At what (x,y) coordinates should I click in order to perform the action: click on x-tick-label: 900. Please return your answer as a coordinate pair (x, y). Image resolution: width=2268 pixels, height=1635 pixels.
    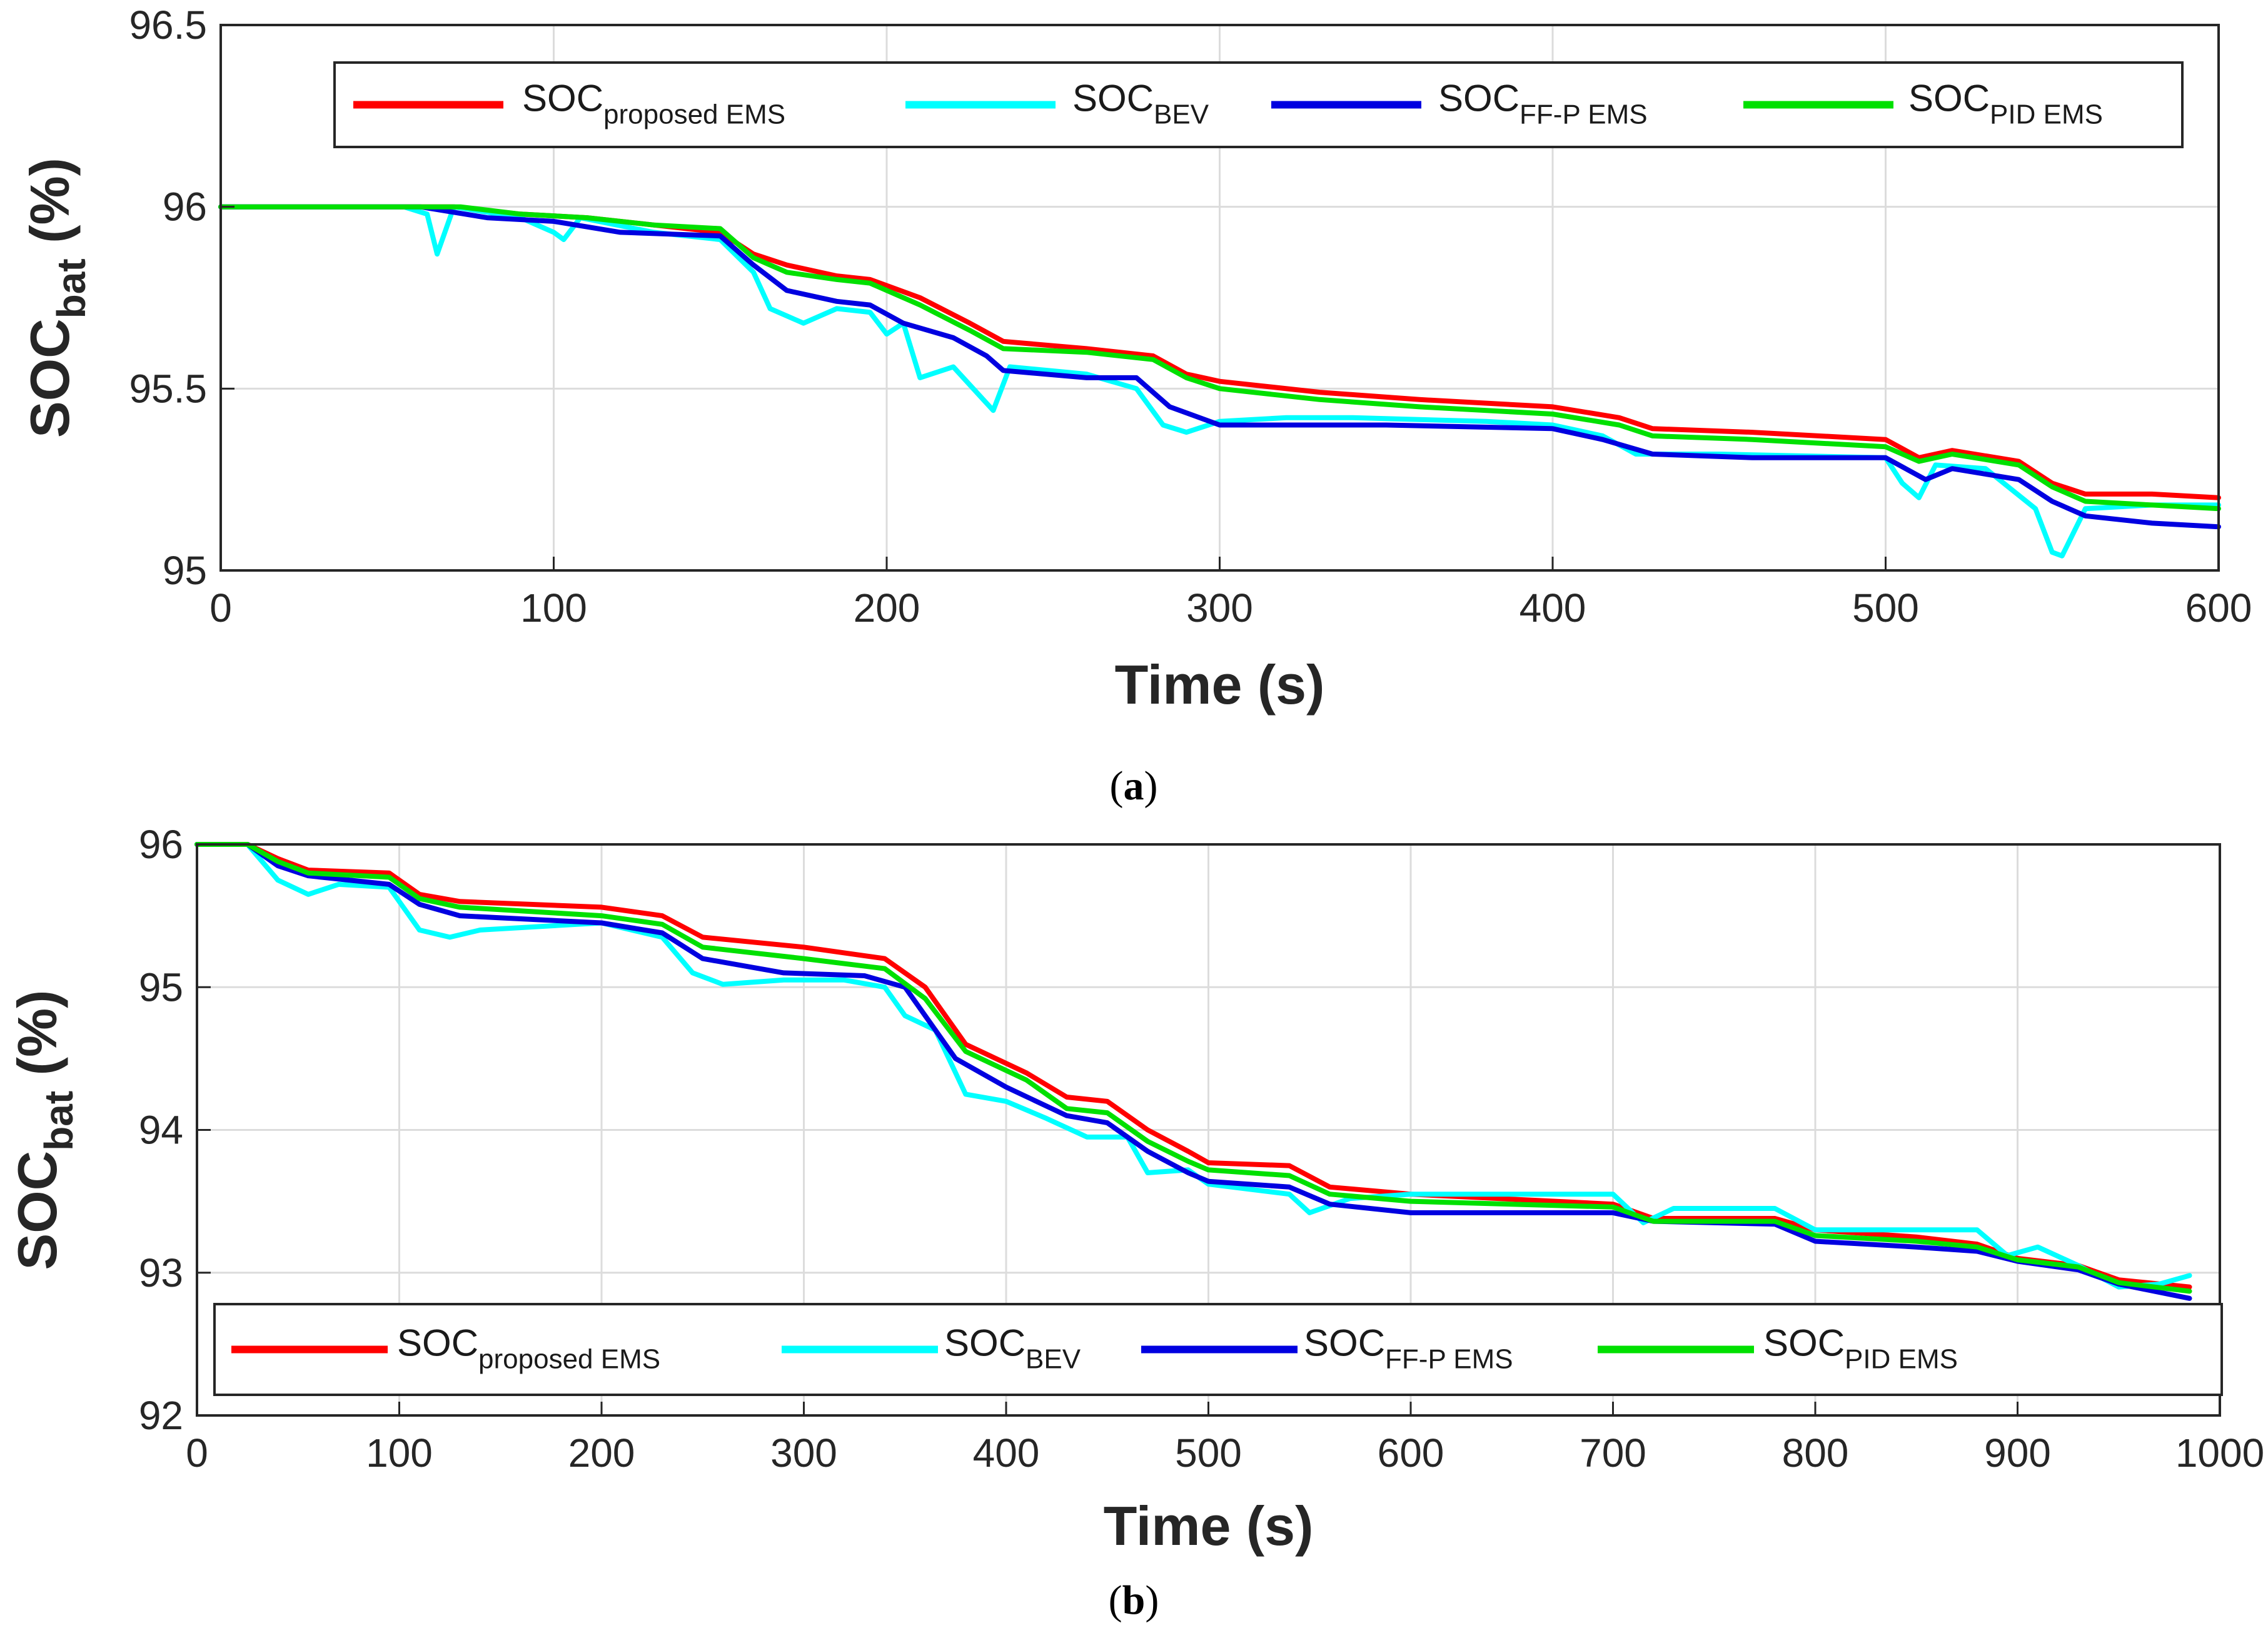
    Looking at the image, I should click on (2018, 1453).